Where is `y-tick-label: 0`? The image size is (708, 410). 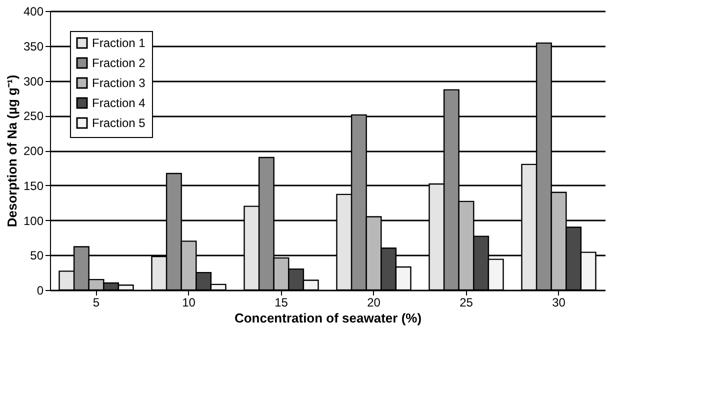 y-tick-label: 0 is located at coordinates (40, 291).